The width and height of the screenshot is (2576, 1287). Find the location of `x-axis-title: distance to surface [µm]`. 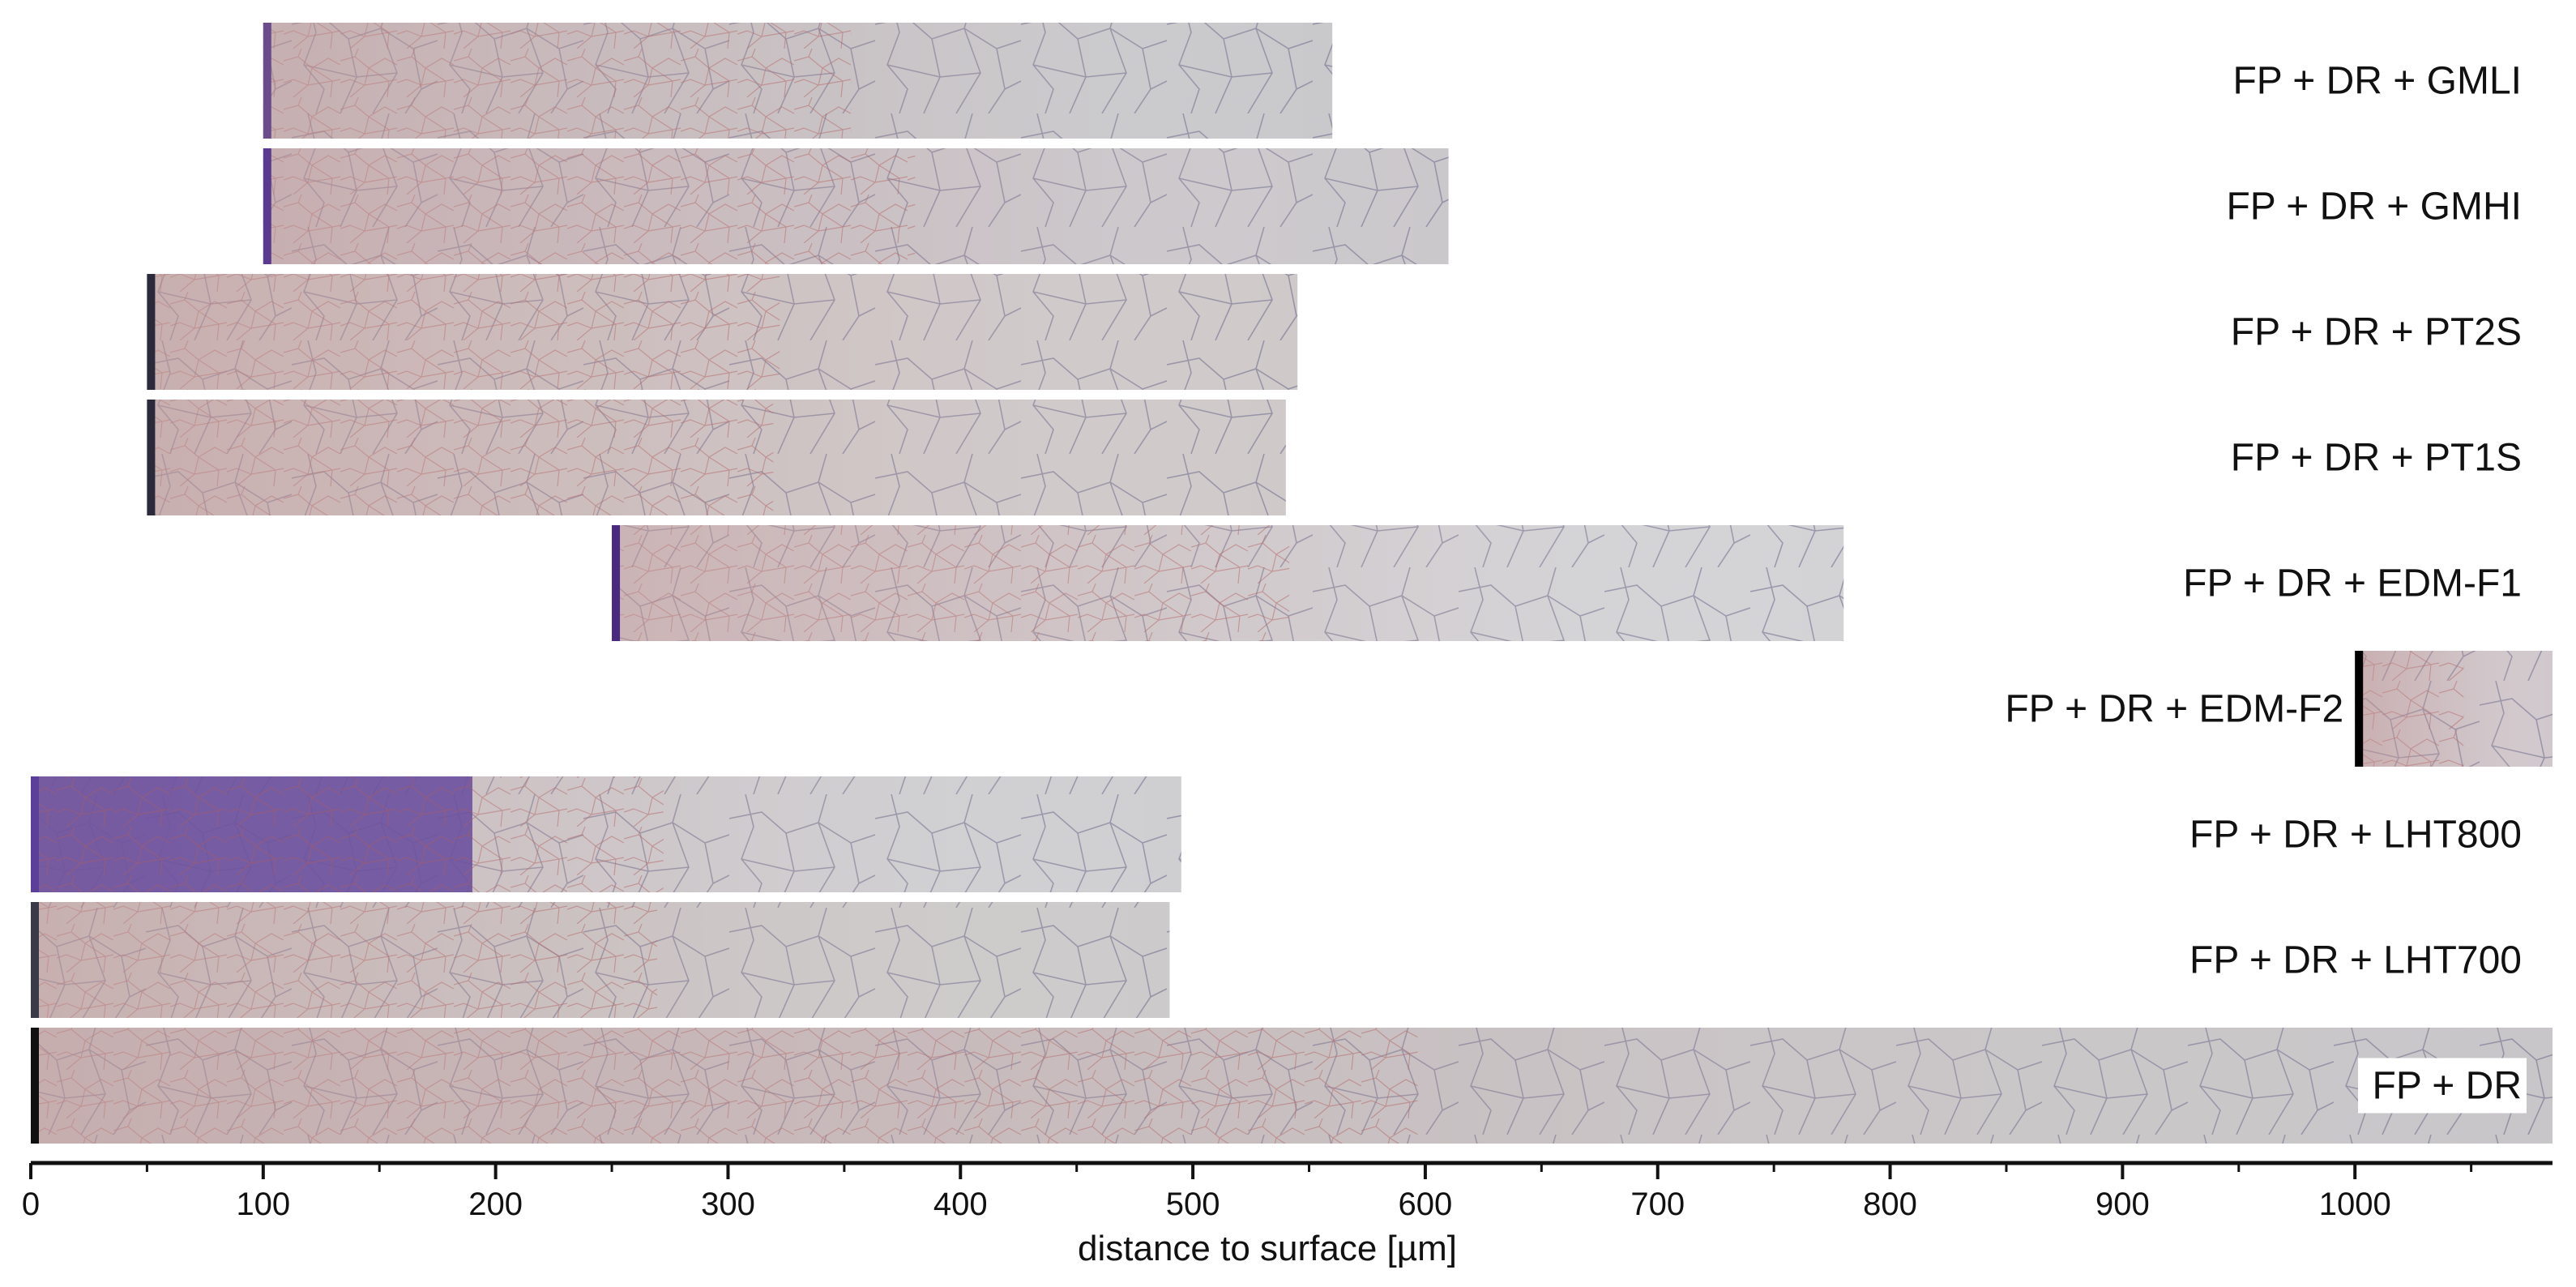

x-axis-title: distance to surface [µm] is located at coordinates (1267, 1248).